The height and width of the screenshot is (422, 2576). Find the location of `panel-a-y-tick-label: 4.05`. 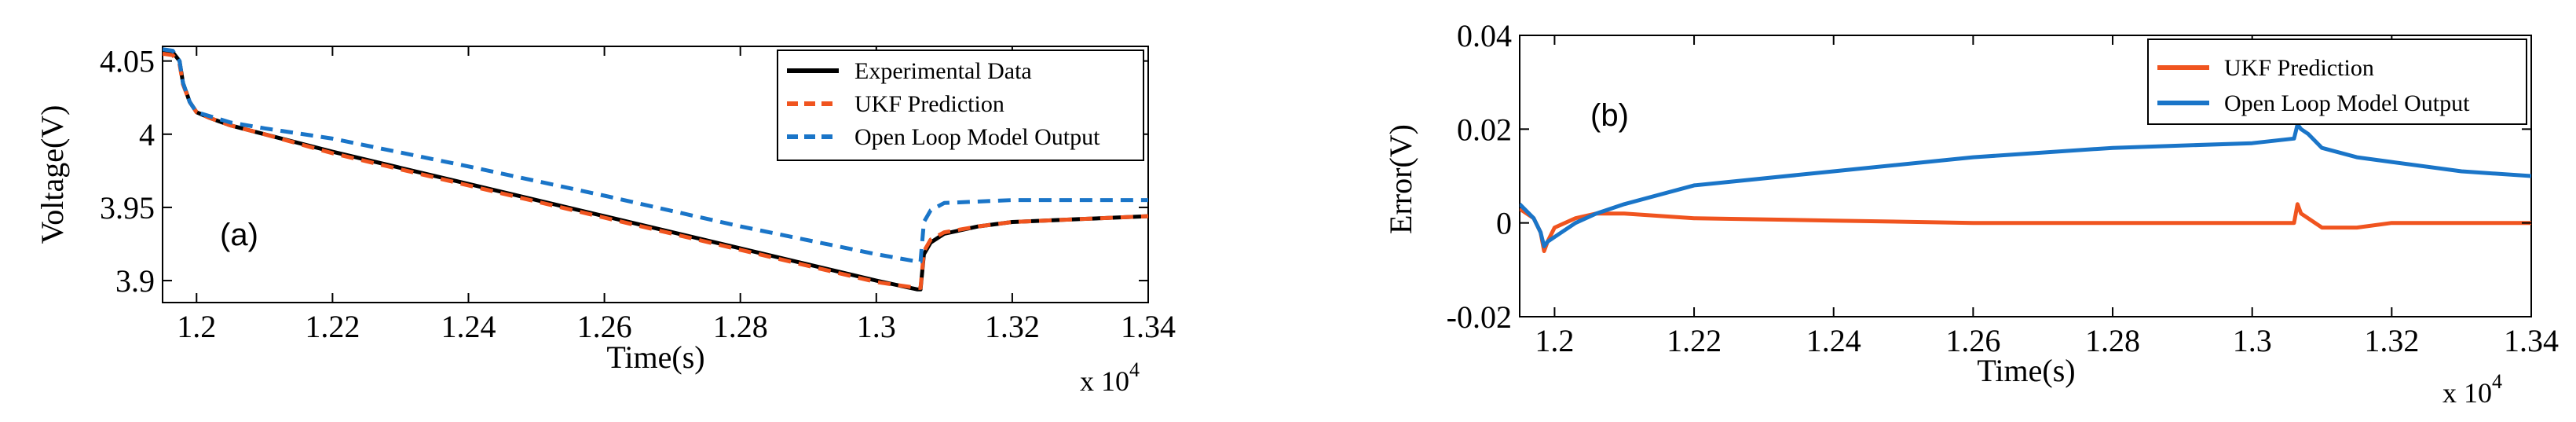

panel-a-y-tick-label: 4.05 is located at coordinates (127, 62).